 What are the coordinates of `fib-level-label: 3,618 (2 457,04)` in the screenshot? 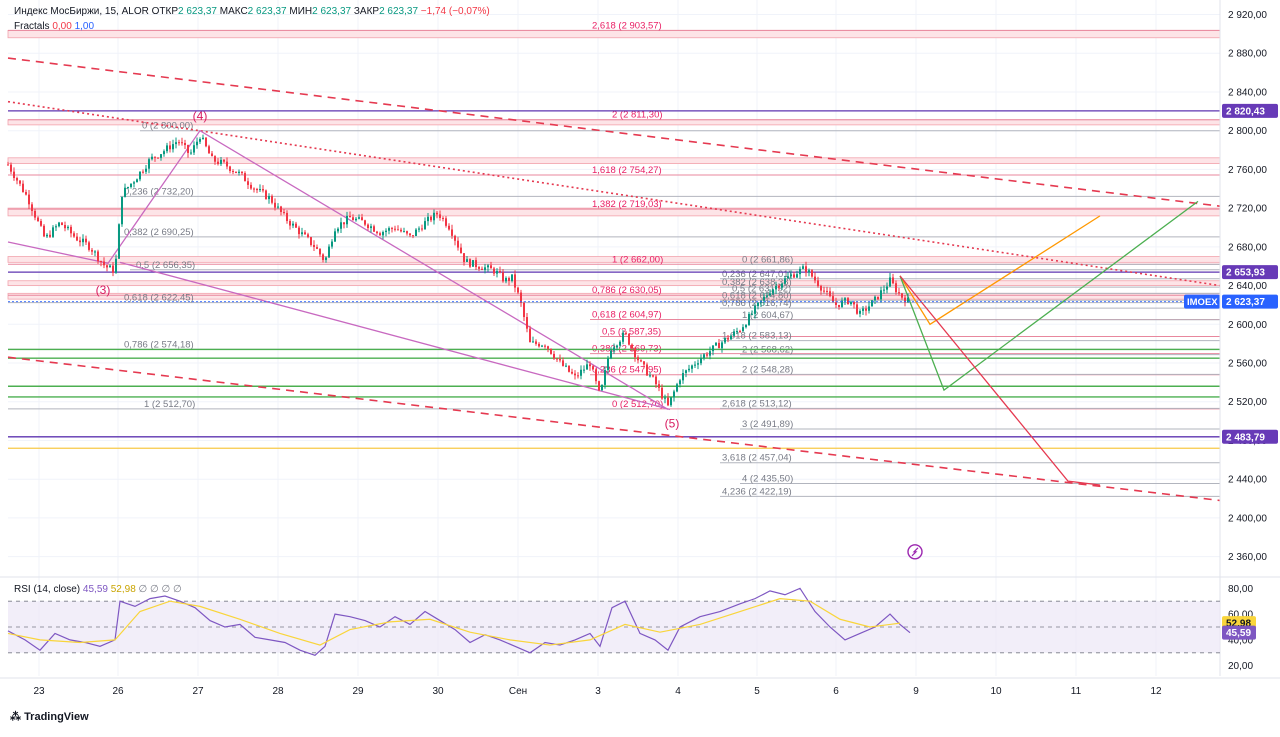 It's located at (757, 458).